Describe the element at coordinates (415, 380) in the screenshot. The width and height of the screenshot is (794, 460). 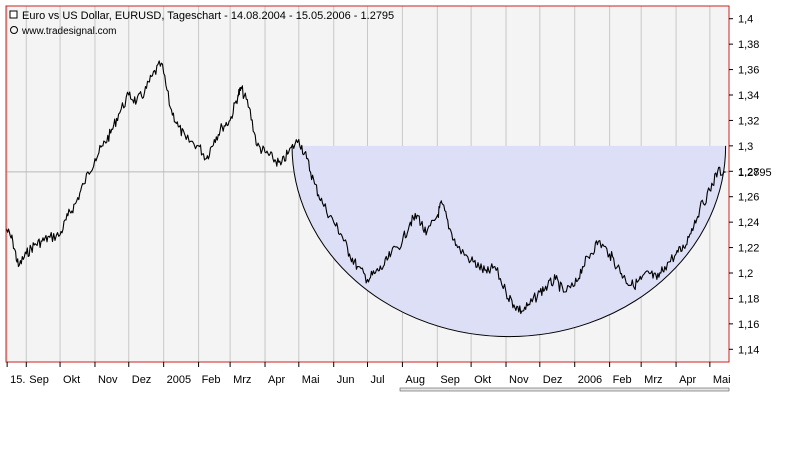
I see `x-tick-label: Aug` at that location.